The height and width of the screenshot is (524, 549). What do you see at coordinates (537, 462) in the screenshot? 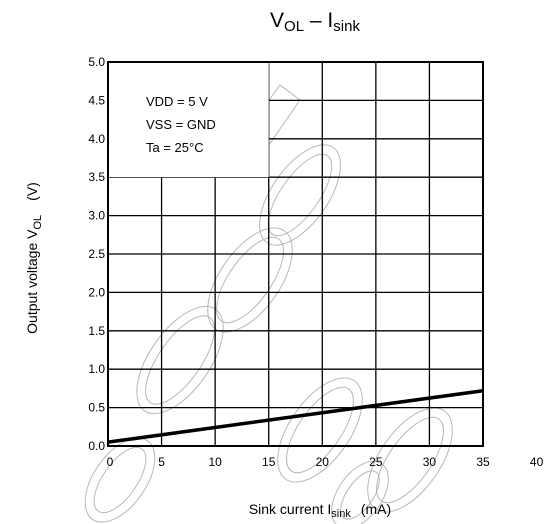
I see `x-tick-8: 40` at bounding box center [537, 462].